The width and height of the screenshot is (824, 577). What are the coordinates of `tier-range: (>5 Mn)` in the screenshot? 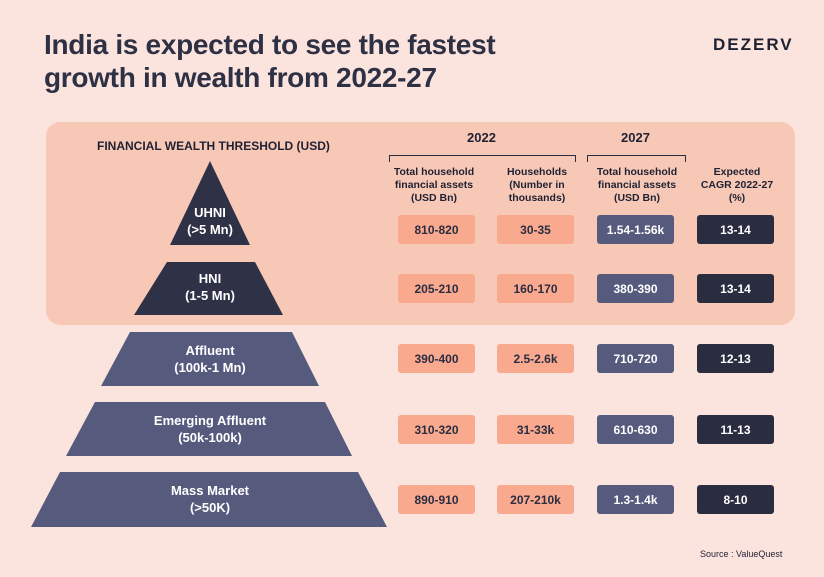 It's located at (210, 229).